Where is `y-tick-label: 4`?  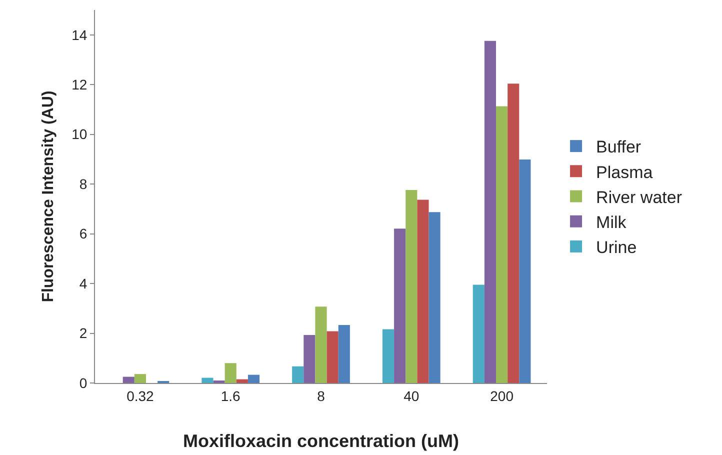 y-tick-label: 4 is located at coordinates (83, 283).